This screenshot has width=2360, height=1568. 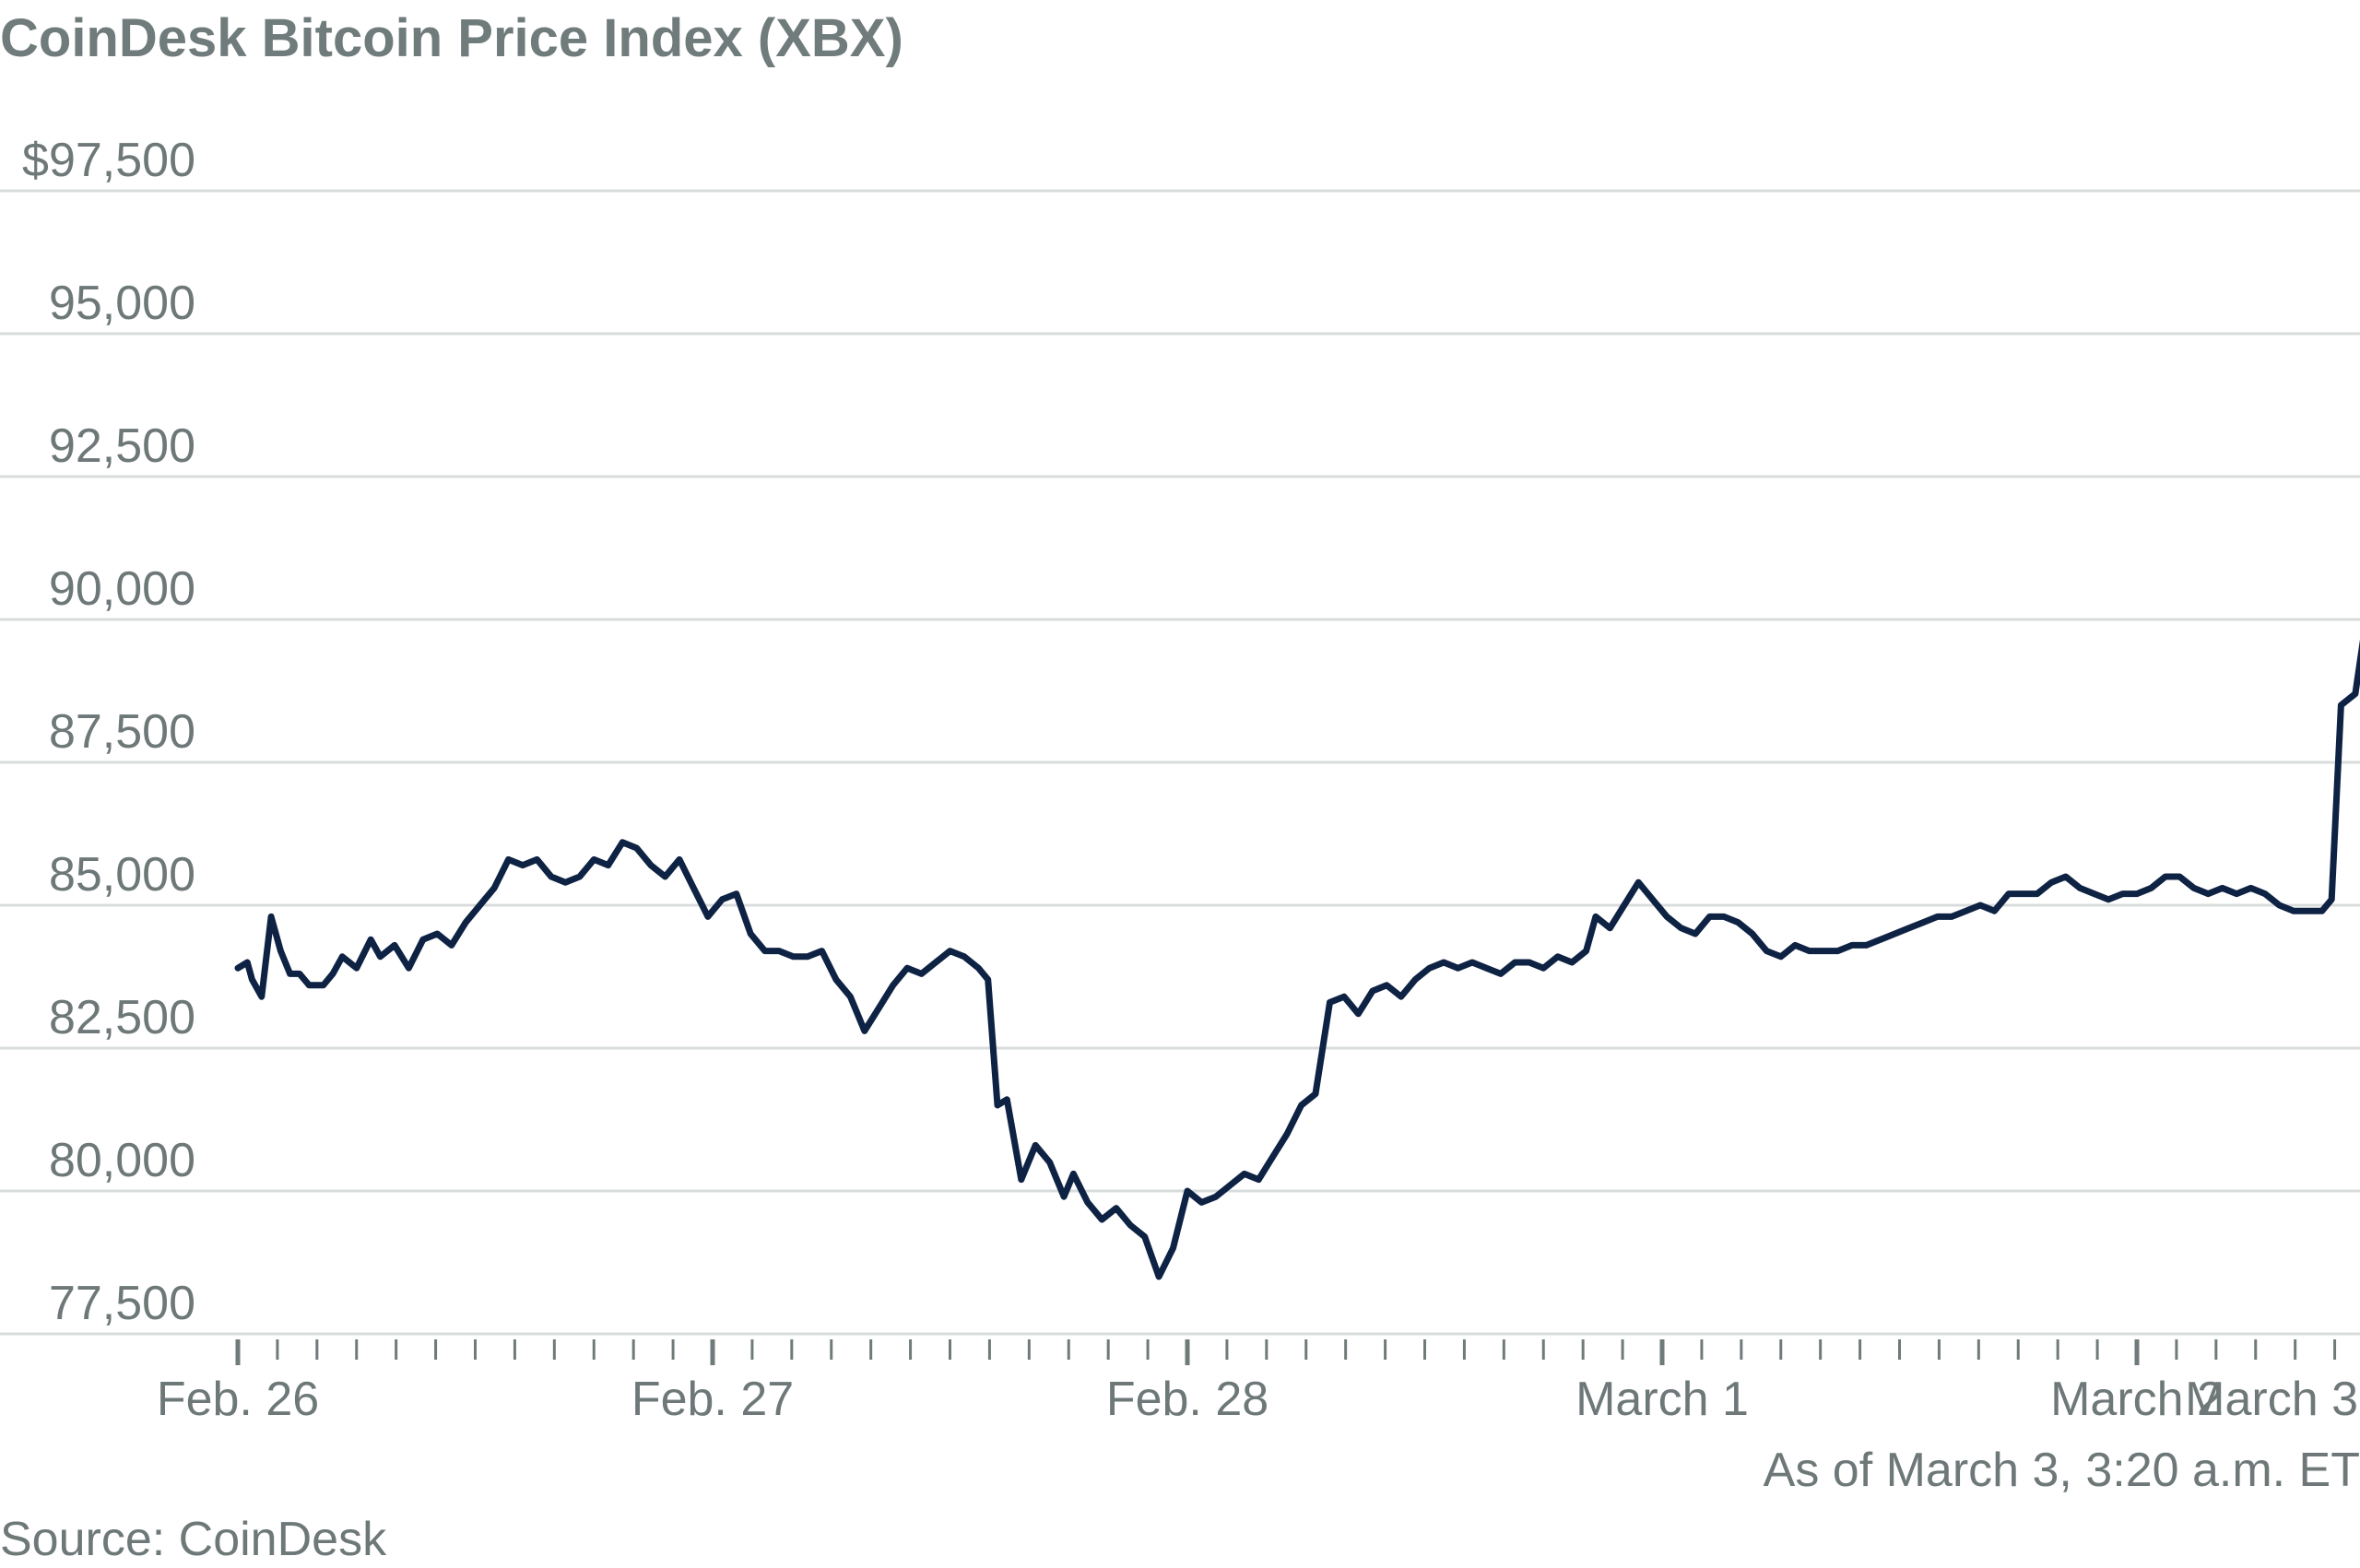 What do you see at coordinates (122, 732) in the screenshot?
I see `y-tick-label: 87,500` at bounding box center [122, 732].